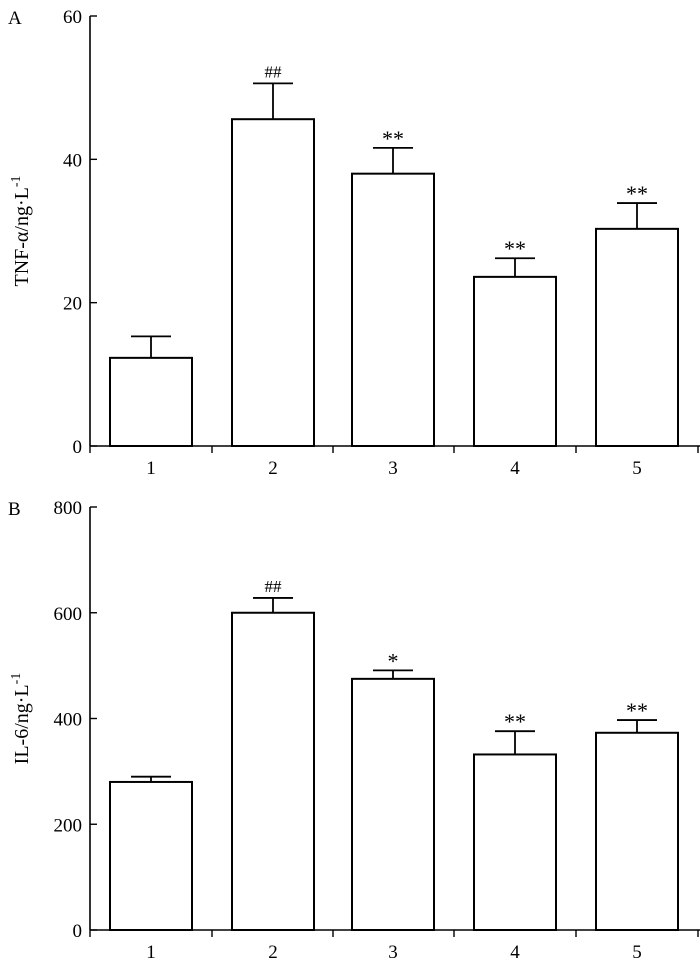  Describe the element at coordinates (14, 509) in the screenshot. I see `panel-label: B` at that location.